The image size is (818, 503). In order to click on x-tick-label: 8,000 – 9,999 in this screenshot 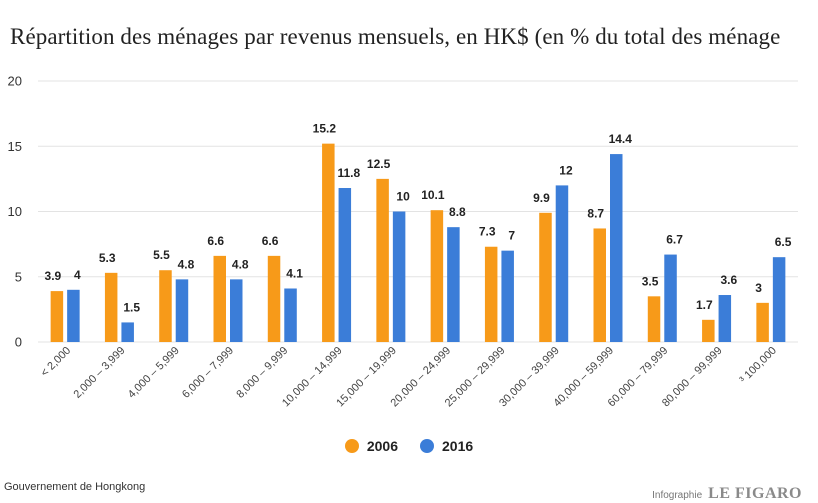, I will do `click(262, 373)`.